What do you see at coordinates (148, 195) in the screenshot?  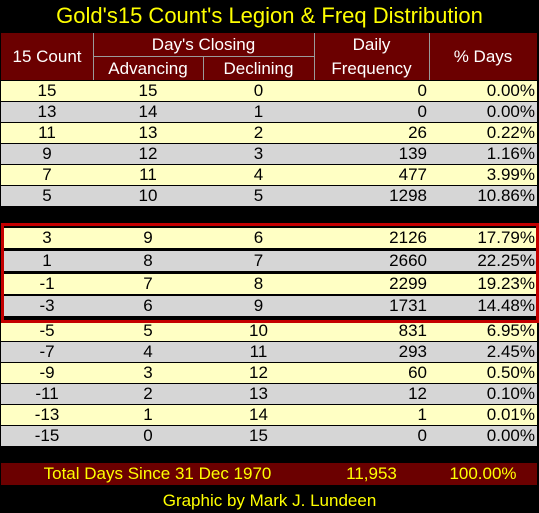 I see `advancing-cell: 10` at bounding box center [148, 195].